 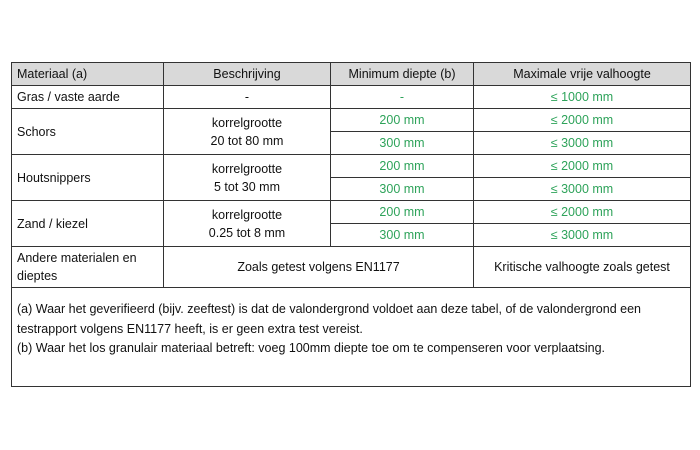 I want to click on description-cell: korrelgrootte 5 tot 30 mm, so click(x=247, y=177).